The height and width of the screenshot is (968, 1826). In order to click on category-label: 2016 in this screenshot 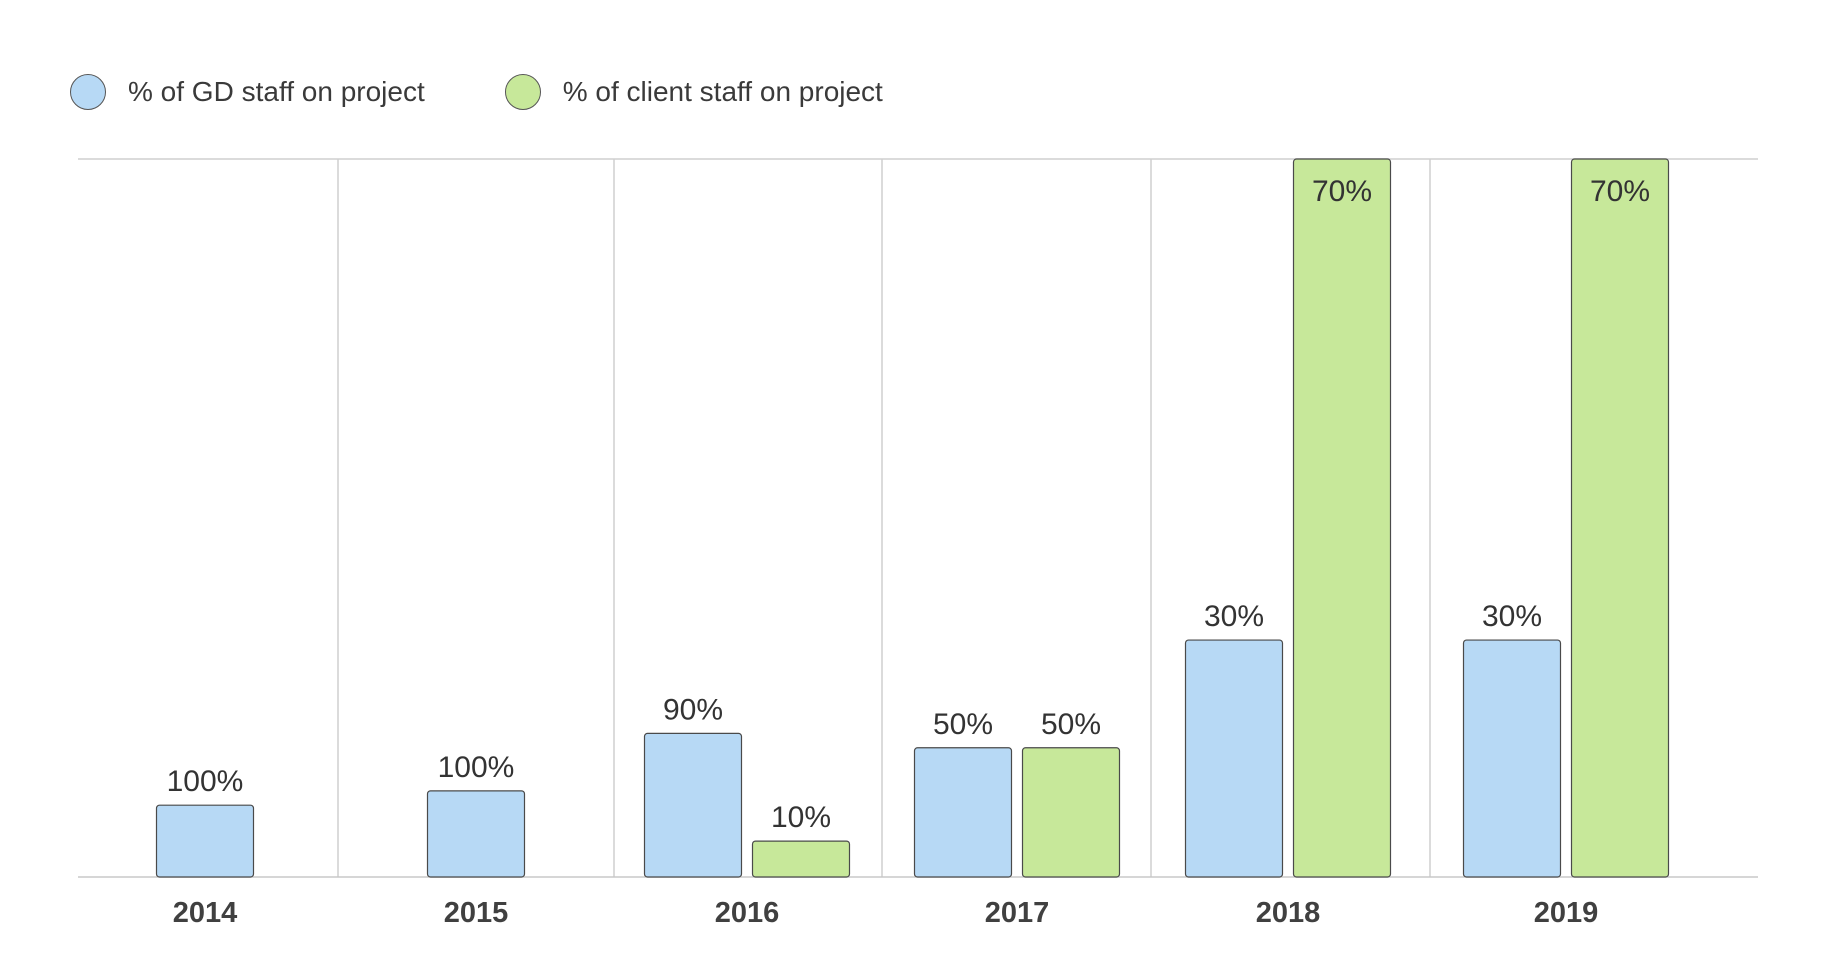, I will do `click(747, 913)`.